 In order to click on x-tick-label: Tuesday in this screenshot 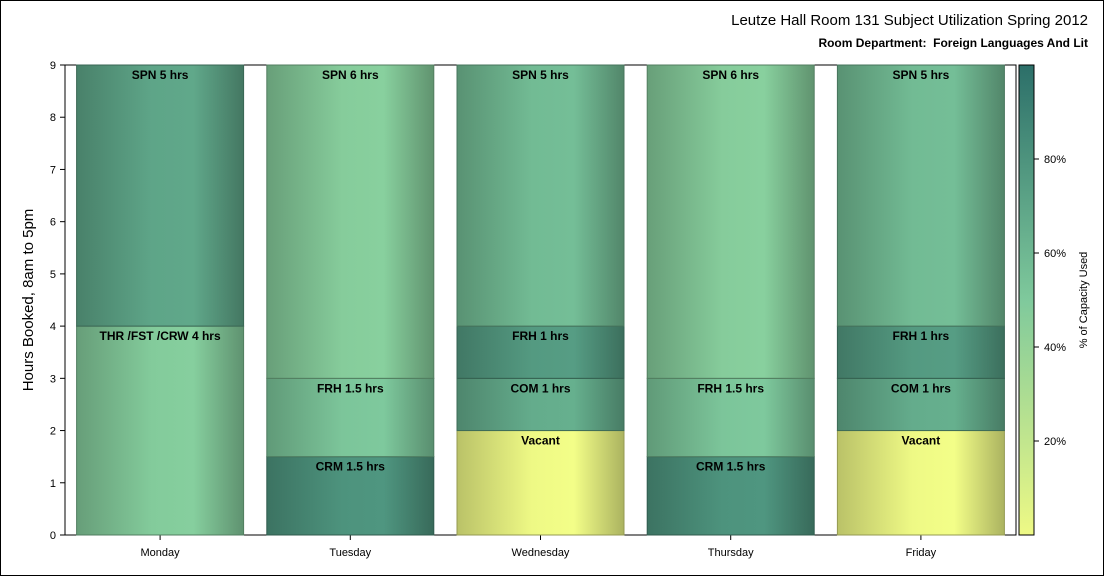, I will do `click(350, 553)`.